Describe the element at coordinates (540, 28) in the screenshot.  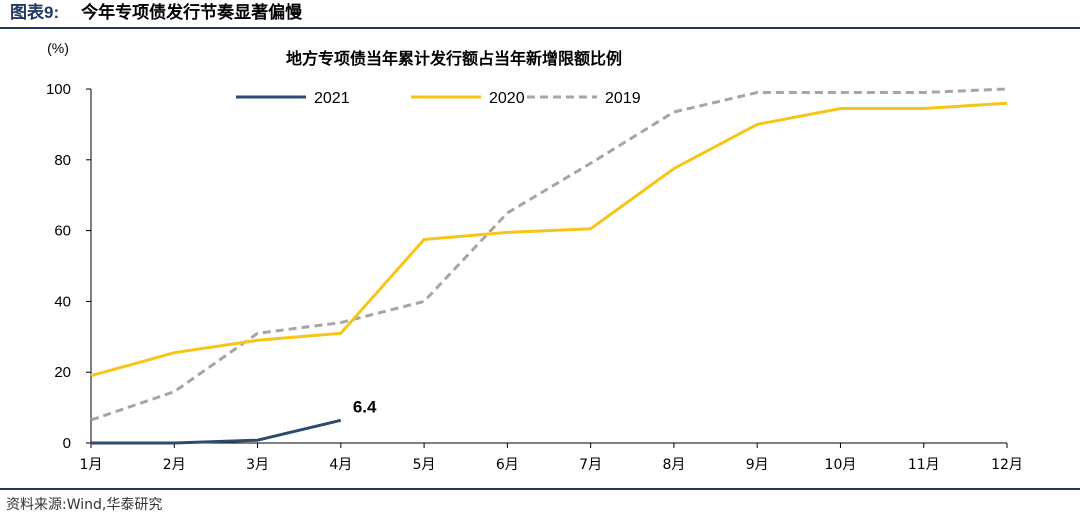
I see `top-rule` at that location.